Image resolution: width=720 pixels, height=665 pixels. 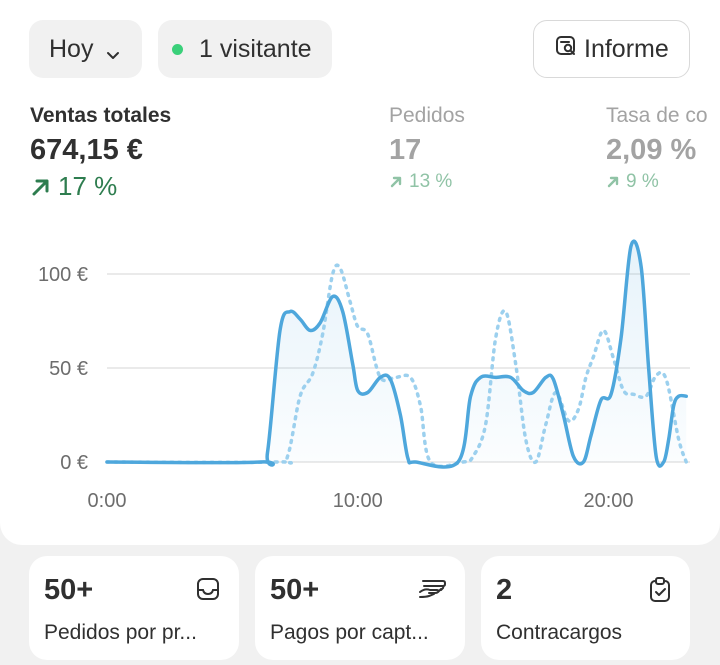 What do you see at coordinates (569, 49) in the screenshot?
I see `report-search-icon` at bounding box center [569, 49].